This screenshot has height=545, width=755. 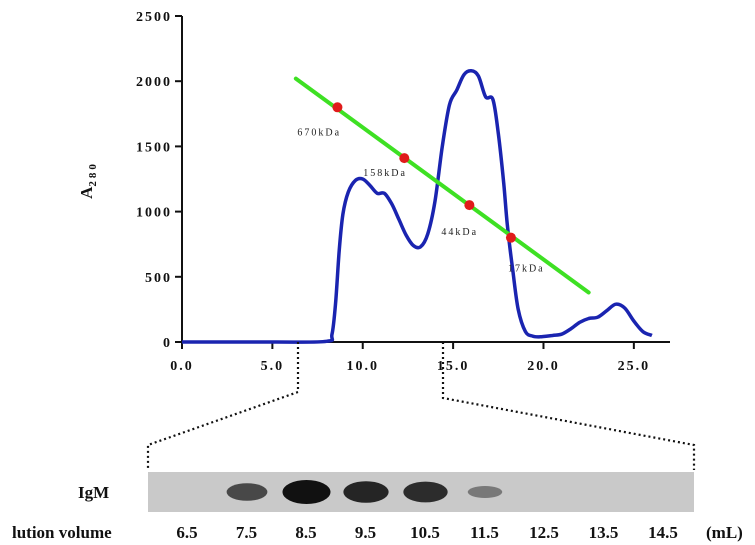 I want to click on x-tick-label: 20.0, so click(x=543, y=366).